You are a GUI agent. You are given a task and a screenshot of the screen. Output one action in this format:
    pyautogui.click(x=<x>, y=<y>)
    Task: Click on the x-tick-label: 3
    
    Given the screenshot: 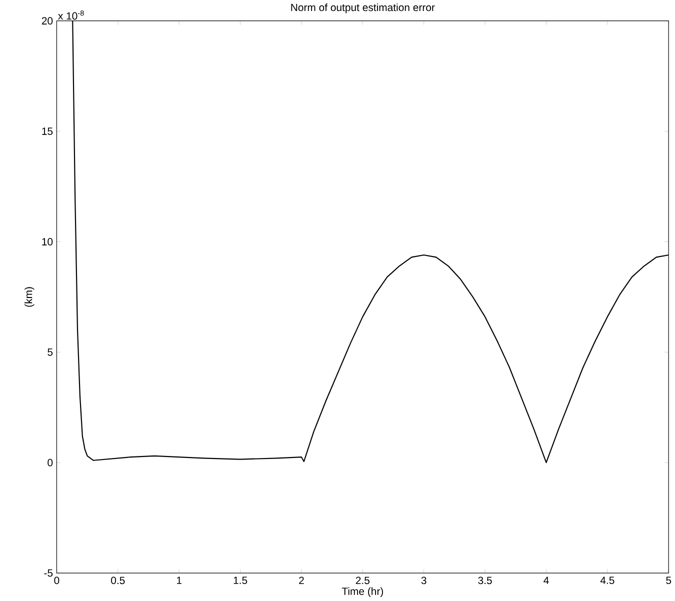 What is the action you would take?
    pyautogui.click(x=423, y=580)
    